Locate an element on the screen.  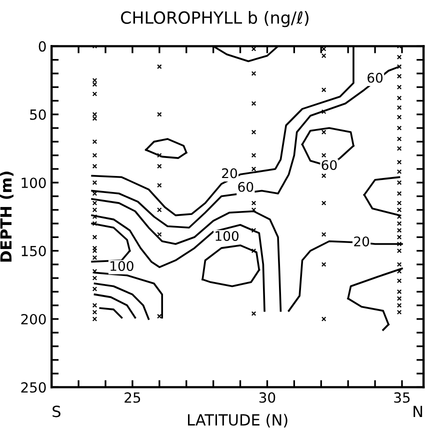
text: N is located at coordinates (418, 411).